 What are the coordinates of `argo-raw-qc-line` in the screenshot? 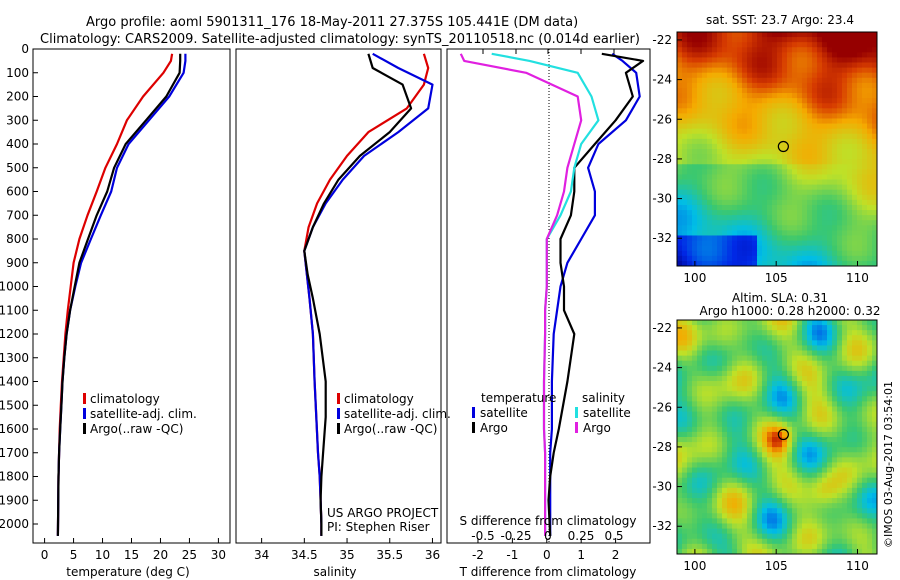 It's located at (119, 294).